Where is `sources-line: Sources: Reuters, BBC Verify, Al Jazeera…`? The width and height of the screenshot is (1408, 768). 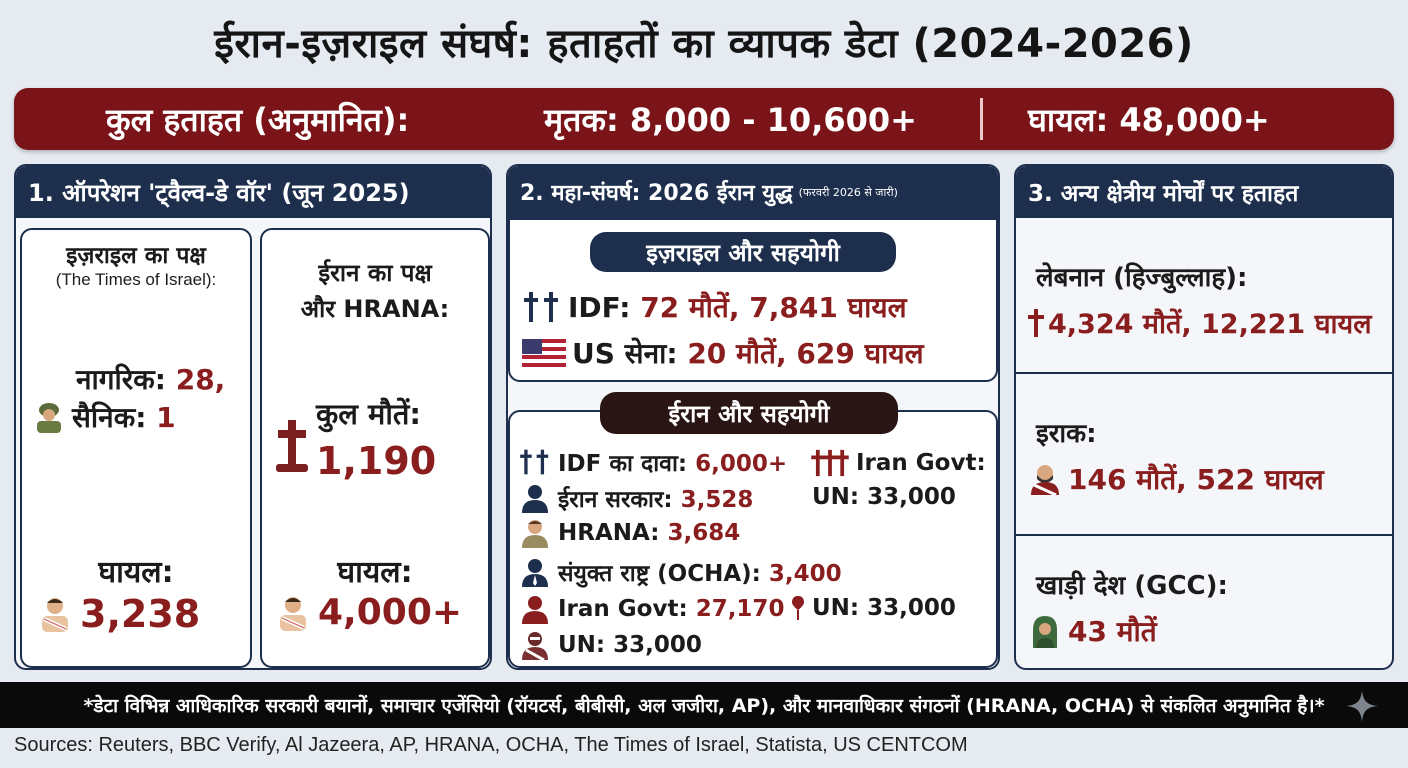
sources-line: Sources: Reuters, BBC Verify, Al Jazeera… is located at coordinates (491, 745).